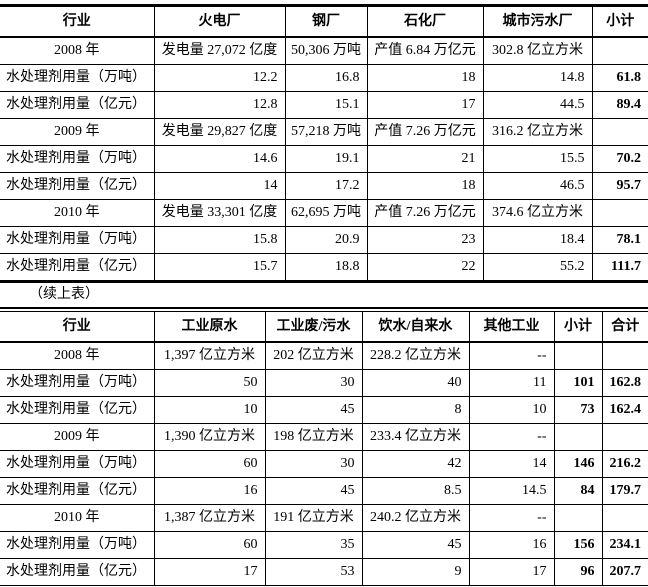  What do you see at coordinates (324, 327) in the screenshot?
I see `table-header-row: 行业 工业原水 工业废/污水 饮水/自来水 其他工业 小计 合计` at bounding box center [324, 327].